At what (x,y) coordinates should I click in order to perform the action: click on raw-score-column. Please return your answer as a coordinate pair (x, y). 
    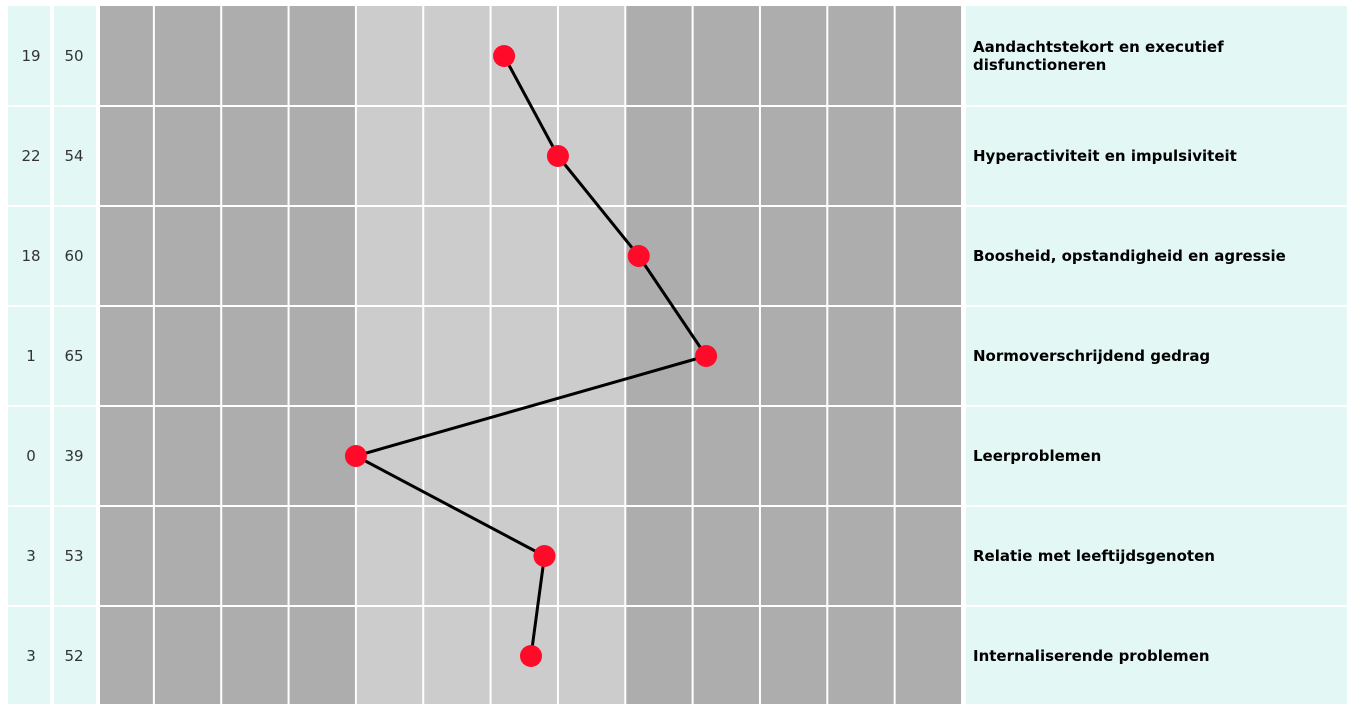
    Looking at the image, I should click on (29, 355).